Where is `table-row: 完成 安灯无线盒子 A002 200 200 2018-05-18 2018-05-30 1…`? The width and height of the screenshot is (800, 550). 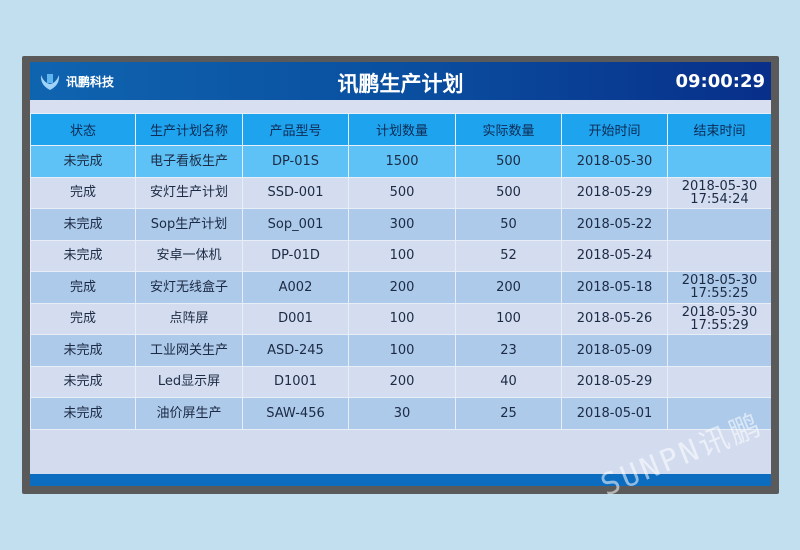 table-row: 完成 安灯无线盒子 A002 200 200 2018-05-18 2018-05-30 1… is located at coordinates (400, 287).